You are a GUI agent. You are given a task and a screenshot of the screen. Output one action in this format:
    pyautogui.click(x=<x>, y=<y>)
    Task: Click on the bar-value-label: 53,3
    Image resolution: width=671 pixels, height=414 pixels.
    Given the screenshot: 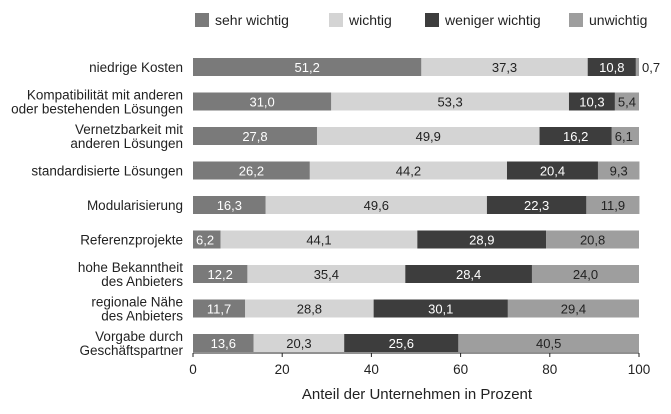 What is the action you would take?
    pyautogui.click(x=449, y=102)
    